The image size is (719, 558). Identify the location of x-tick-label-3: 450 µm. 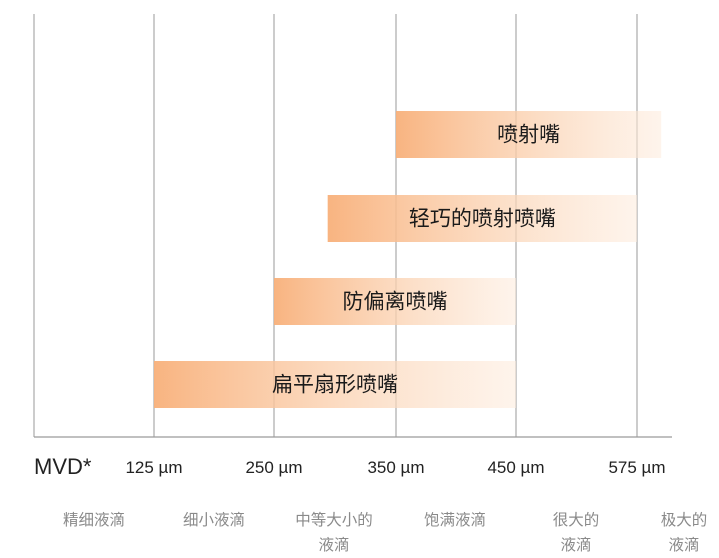
(515, 467).